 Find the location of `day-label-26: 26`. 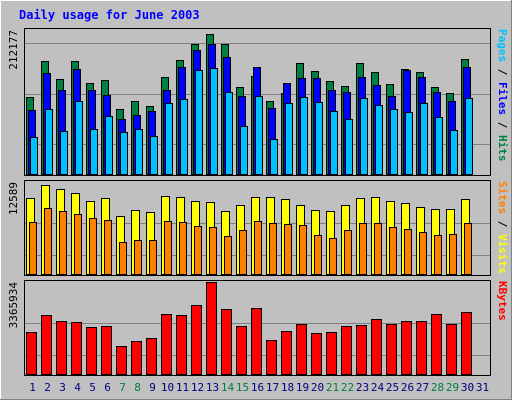

day-label-26: 26 is located at coordinates (407, 387).